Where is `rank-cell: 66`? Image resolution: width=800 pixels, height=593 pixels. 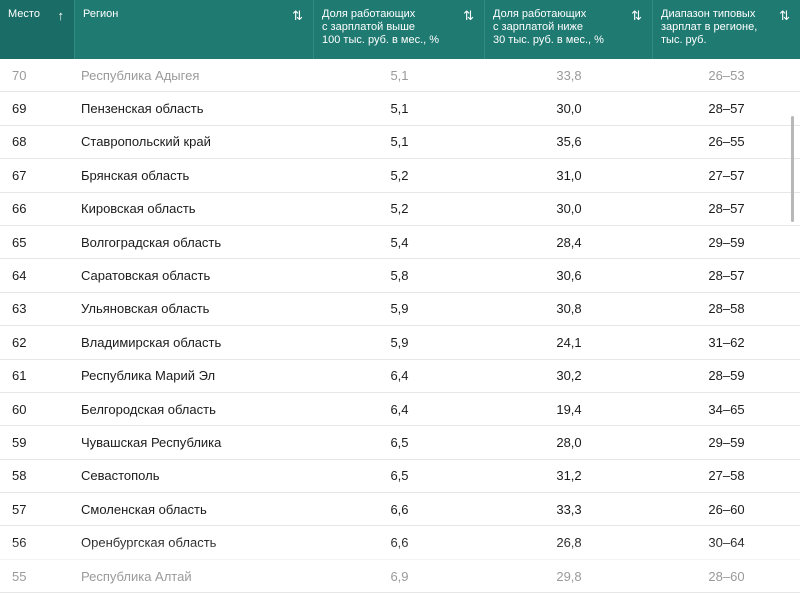
rank-cell: 66 is located at coordinates (19, 209).